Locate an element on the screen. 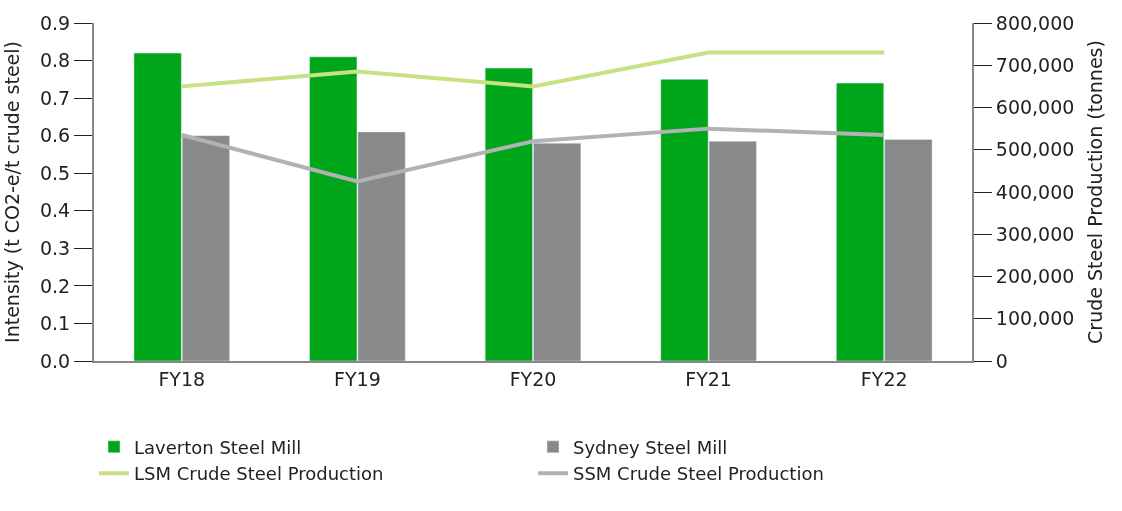 The image size is (1122, 511). x-tick-label: FY21 is located at coordinates (708, 378).